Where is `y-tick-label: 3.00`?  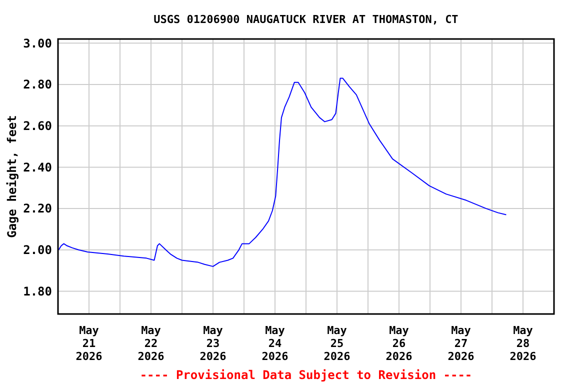
y-tick-label: 3.00 is located at coordinates (37, 43).